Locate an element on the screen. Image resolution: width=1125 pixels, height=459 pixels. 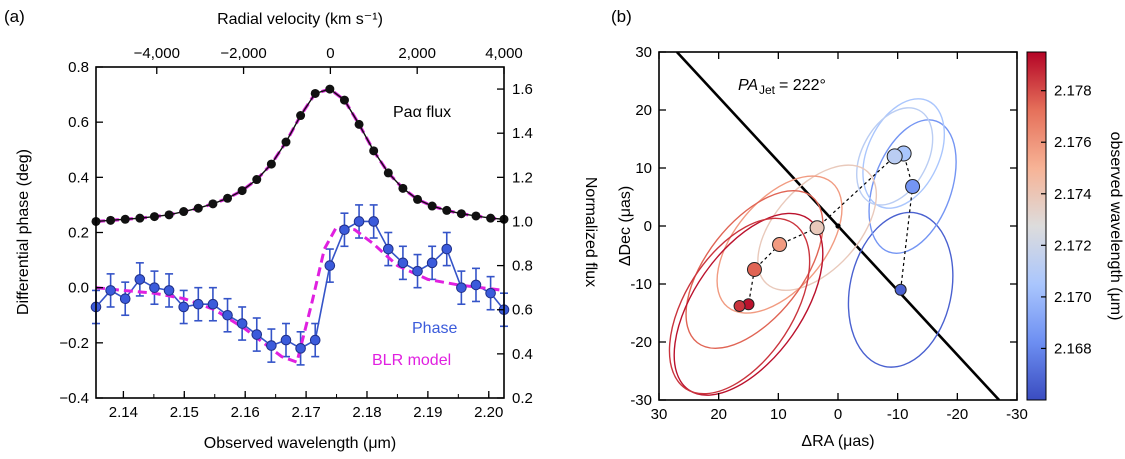
y-tick-label: 0.0 is located at coordinates (78, 288).